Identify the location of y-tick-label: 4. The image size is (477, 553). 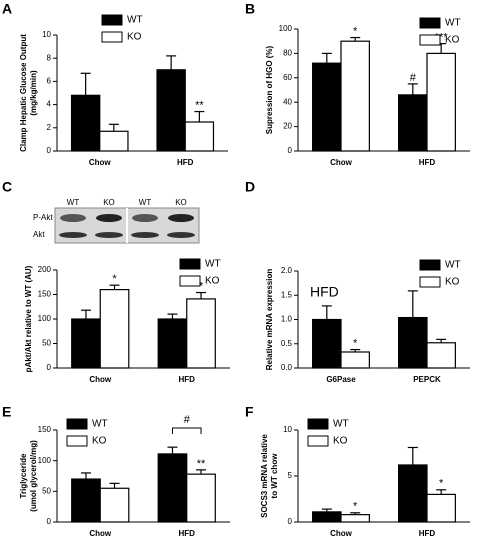
(49, 104).